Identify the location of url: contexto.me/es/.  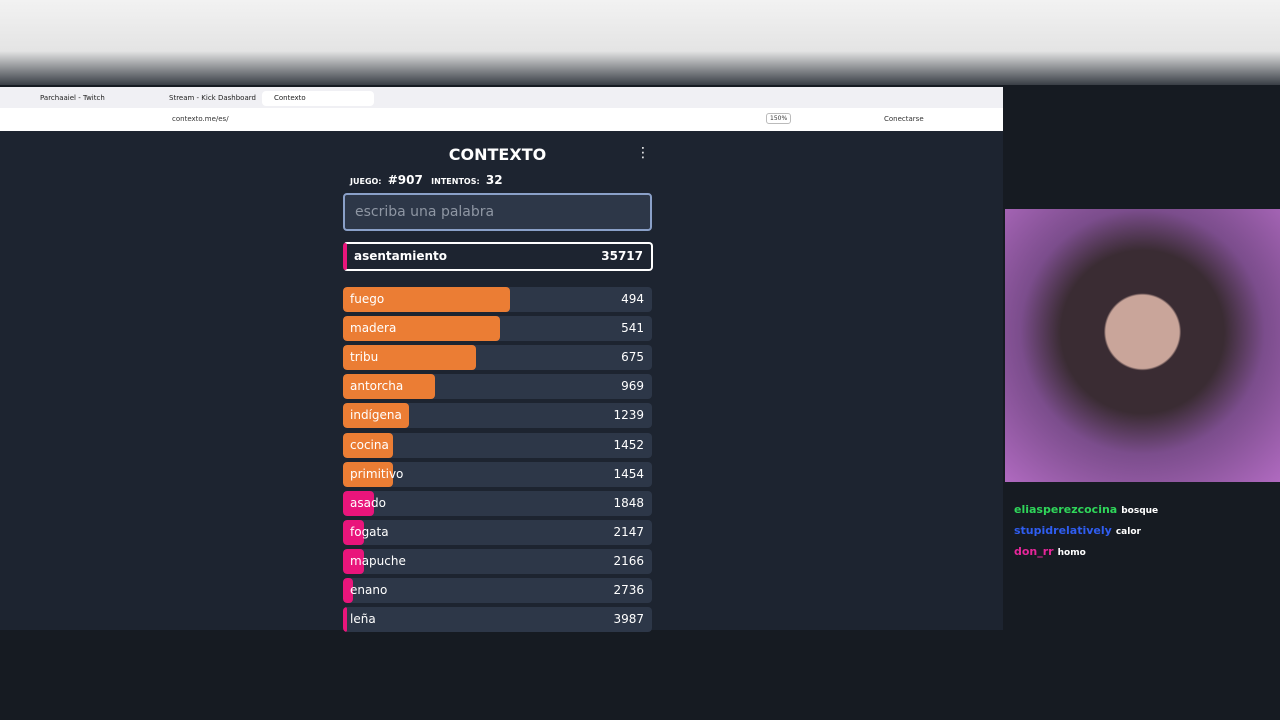
(200, 119).